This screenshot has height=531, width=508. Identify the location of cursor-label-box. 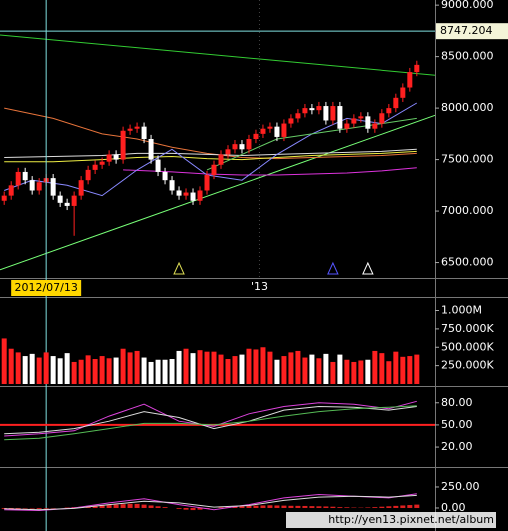
(46, 288).